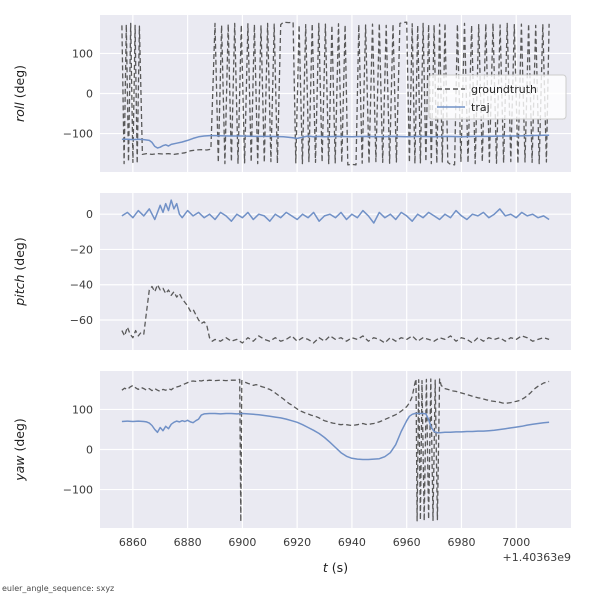 The width and height of the screenshot is (600, 600). I want to click on x-tick-label: 6980, so click(461, 542).